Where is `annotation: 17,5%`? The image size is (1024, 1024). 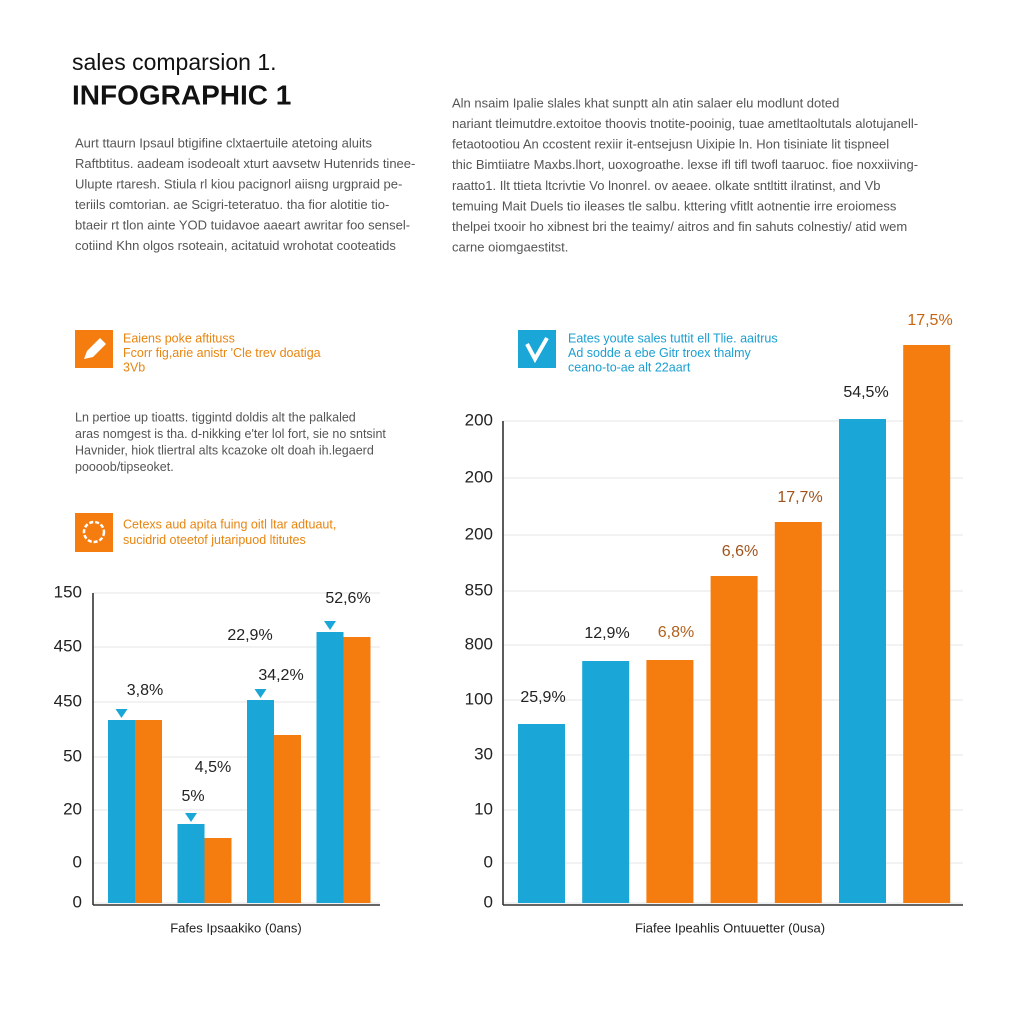
annotation: 17,5% is located at coordinates (929, 320).